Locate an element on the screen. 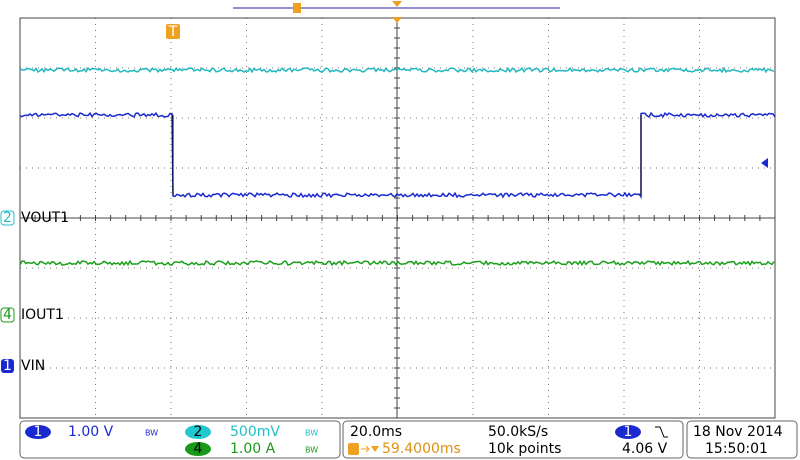  expansion-marker is located at coordinates (397, 4).